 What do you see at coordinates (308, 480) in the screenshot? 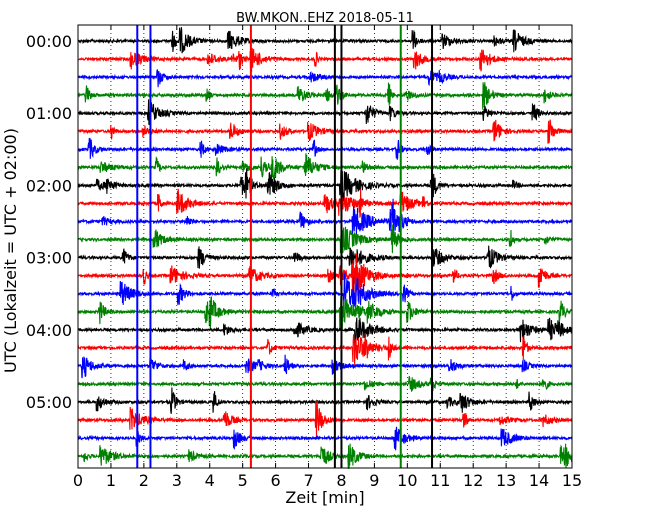
I see `x-tick-label: 7` at bounding box center [308, 480].